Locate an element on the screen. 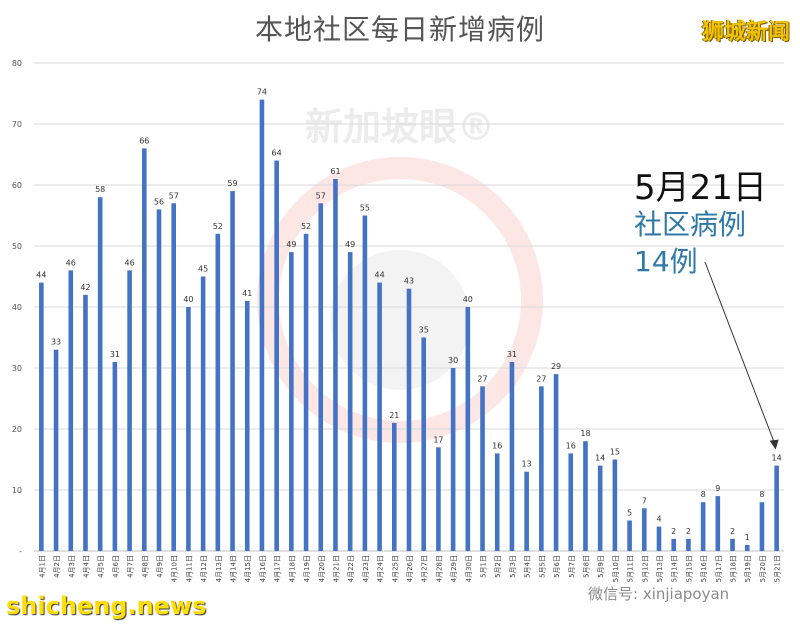 The image size is (800, 626). chart-title: 本地社区每日新增病例 is located at coordinates (399, 29).